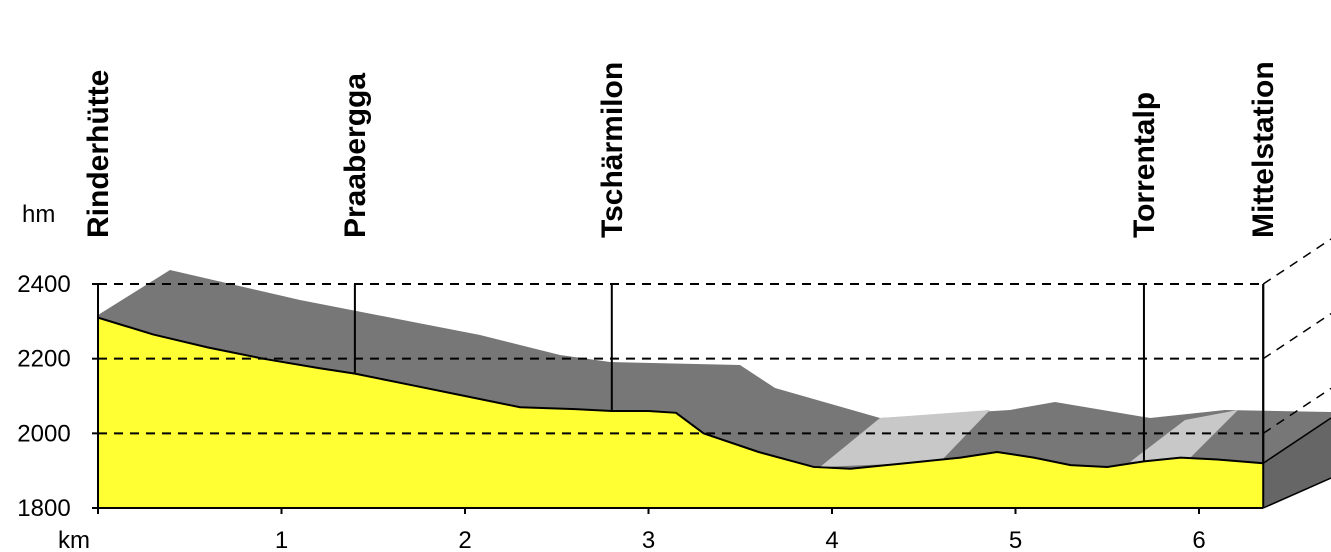 The width and height of the screenshot is (1331, 552). I want to click on terrain-dark-band, so click(1070, 437).